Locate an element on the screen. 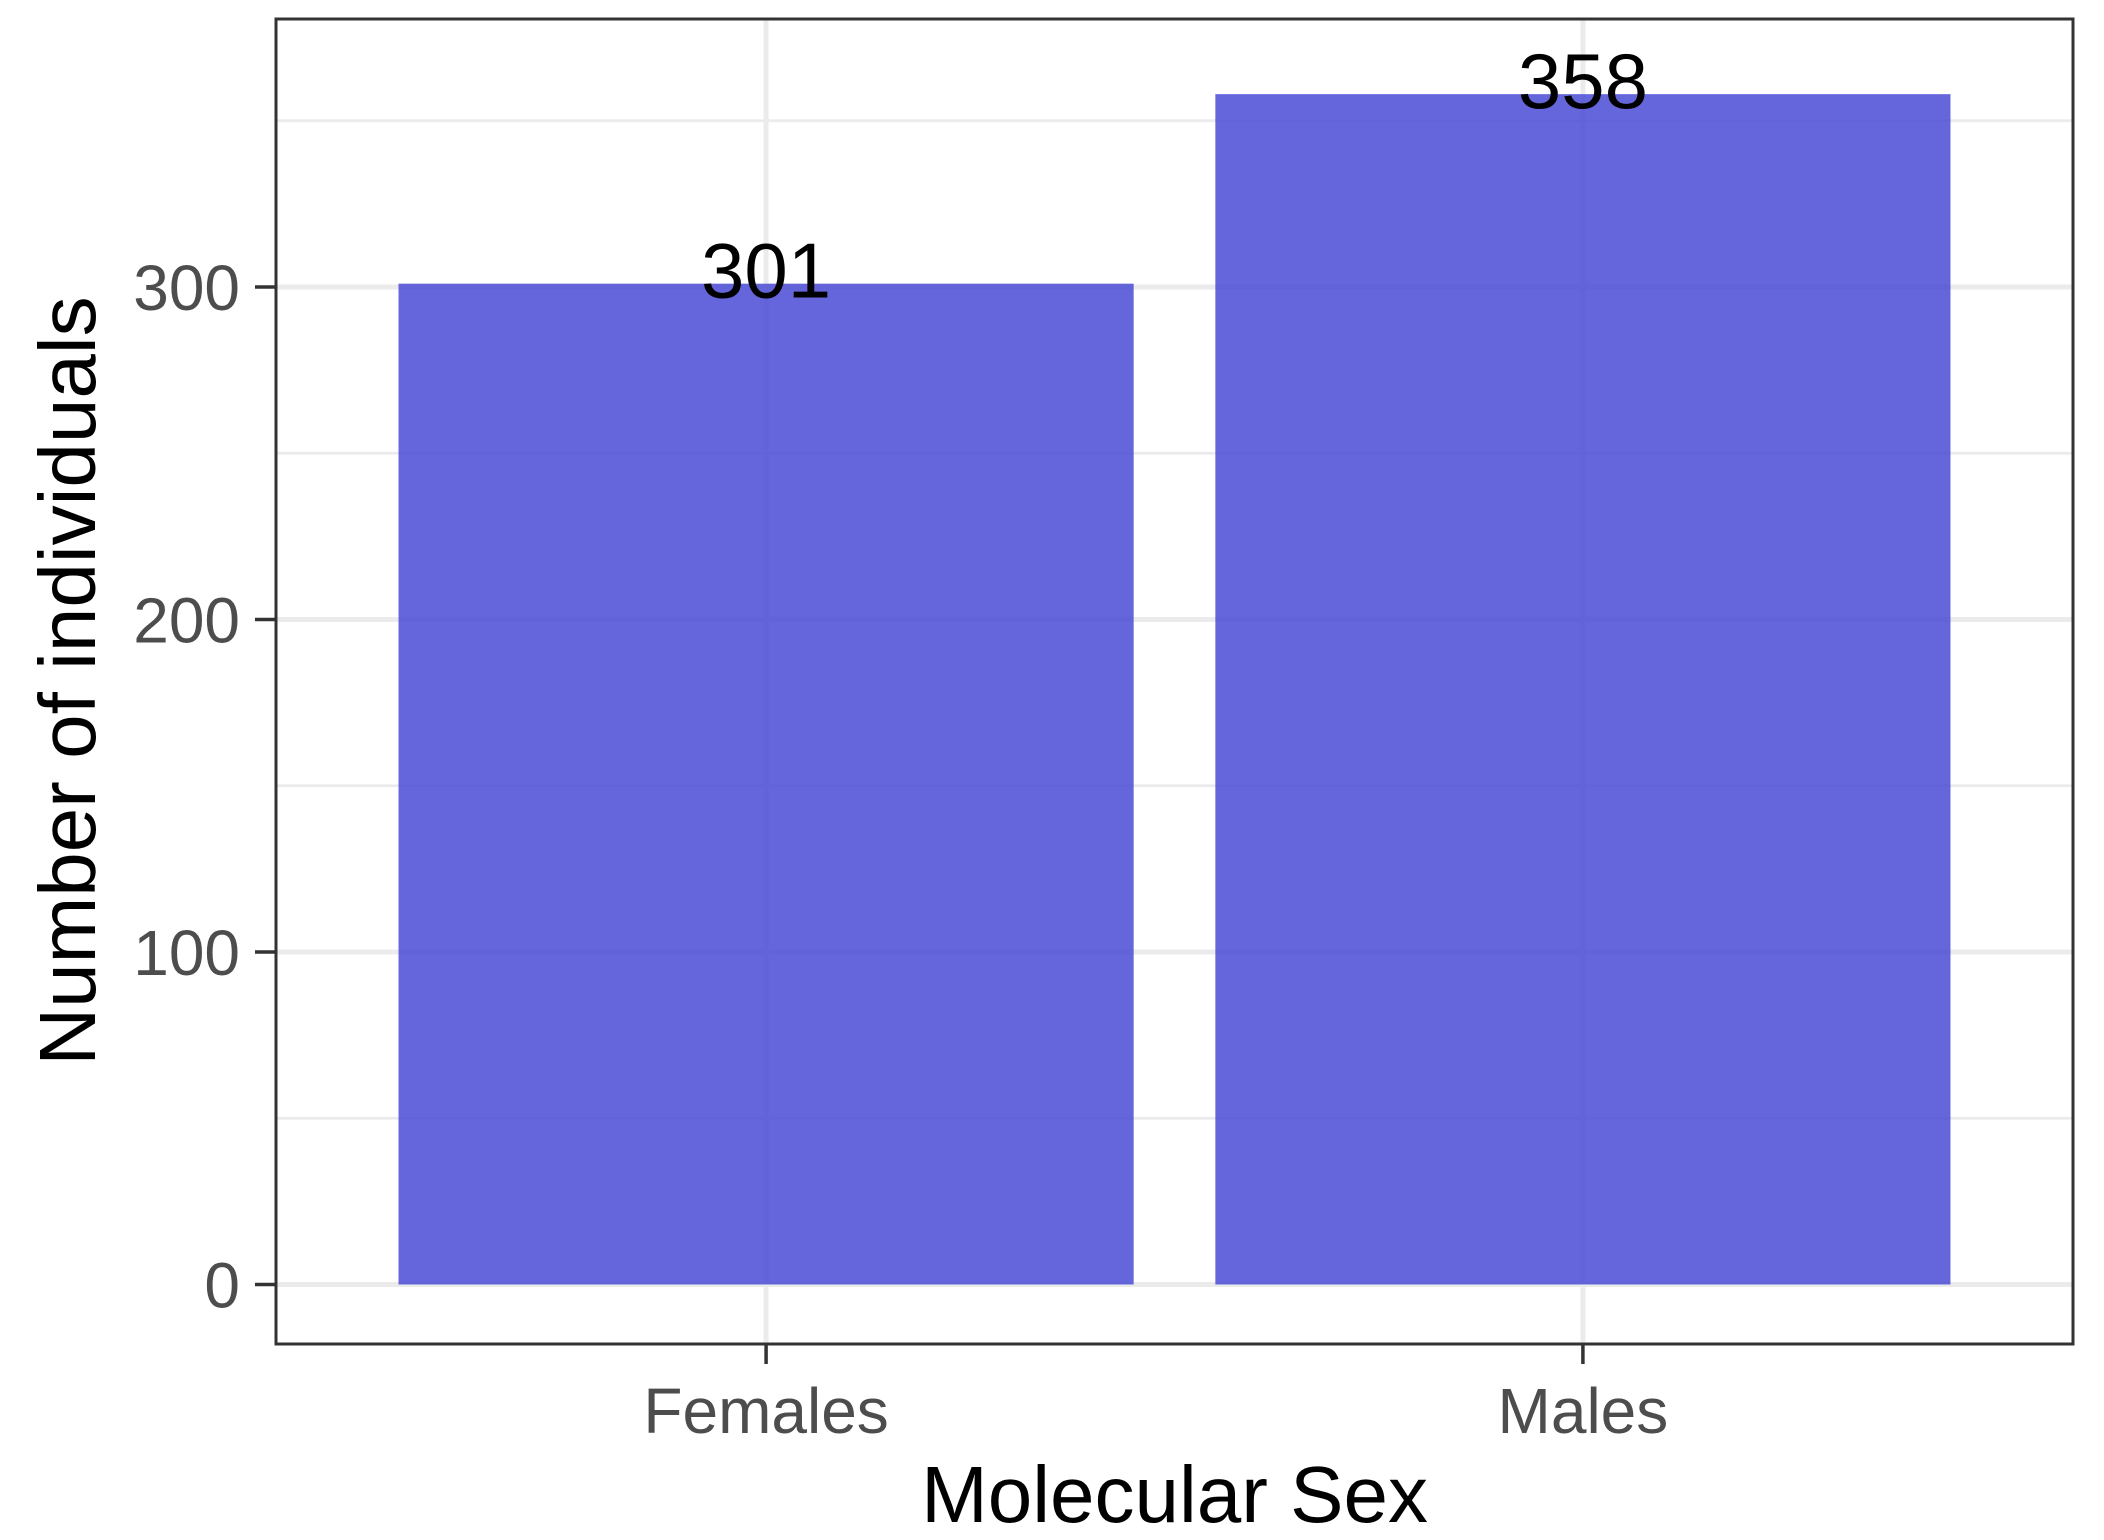 Image resolution: width=2104 pixels, height=1540 pixels. y-tick-label: 100 is located at coordinates (186, 953).